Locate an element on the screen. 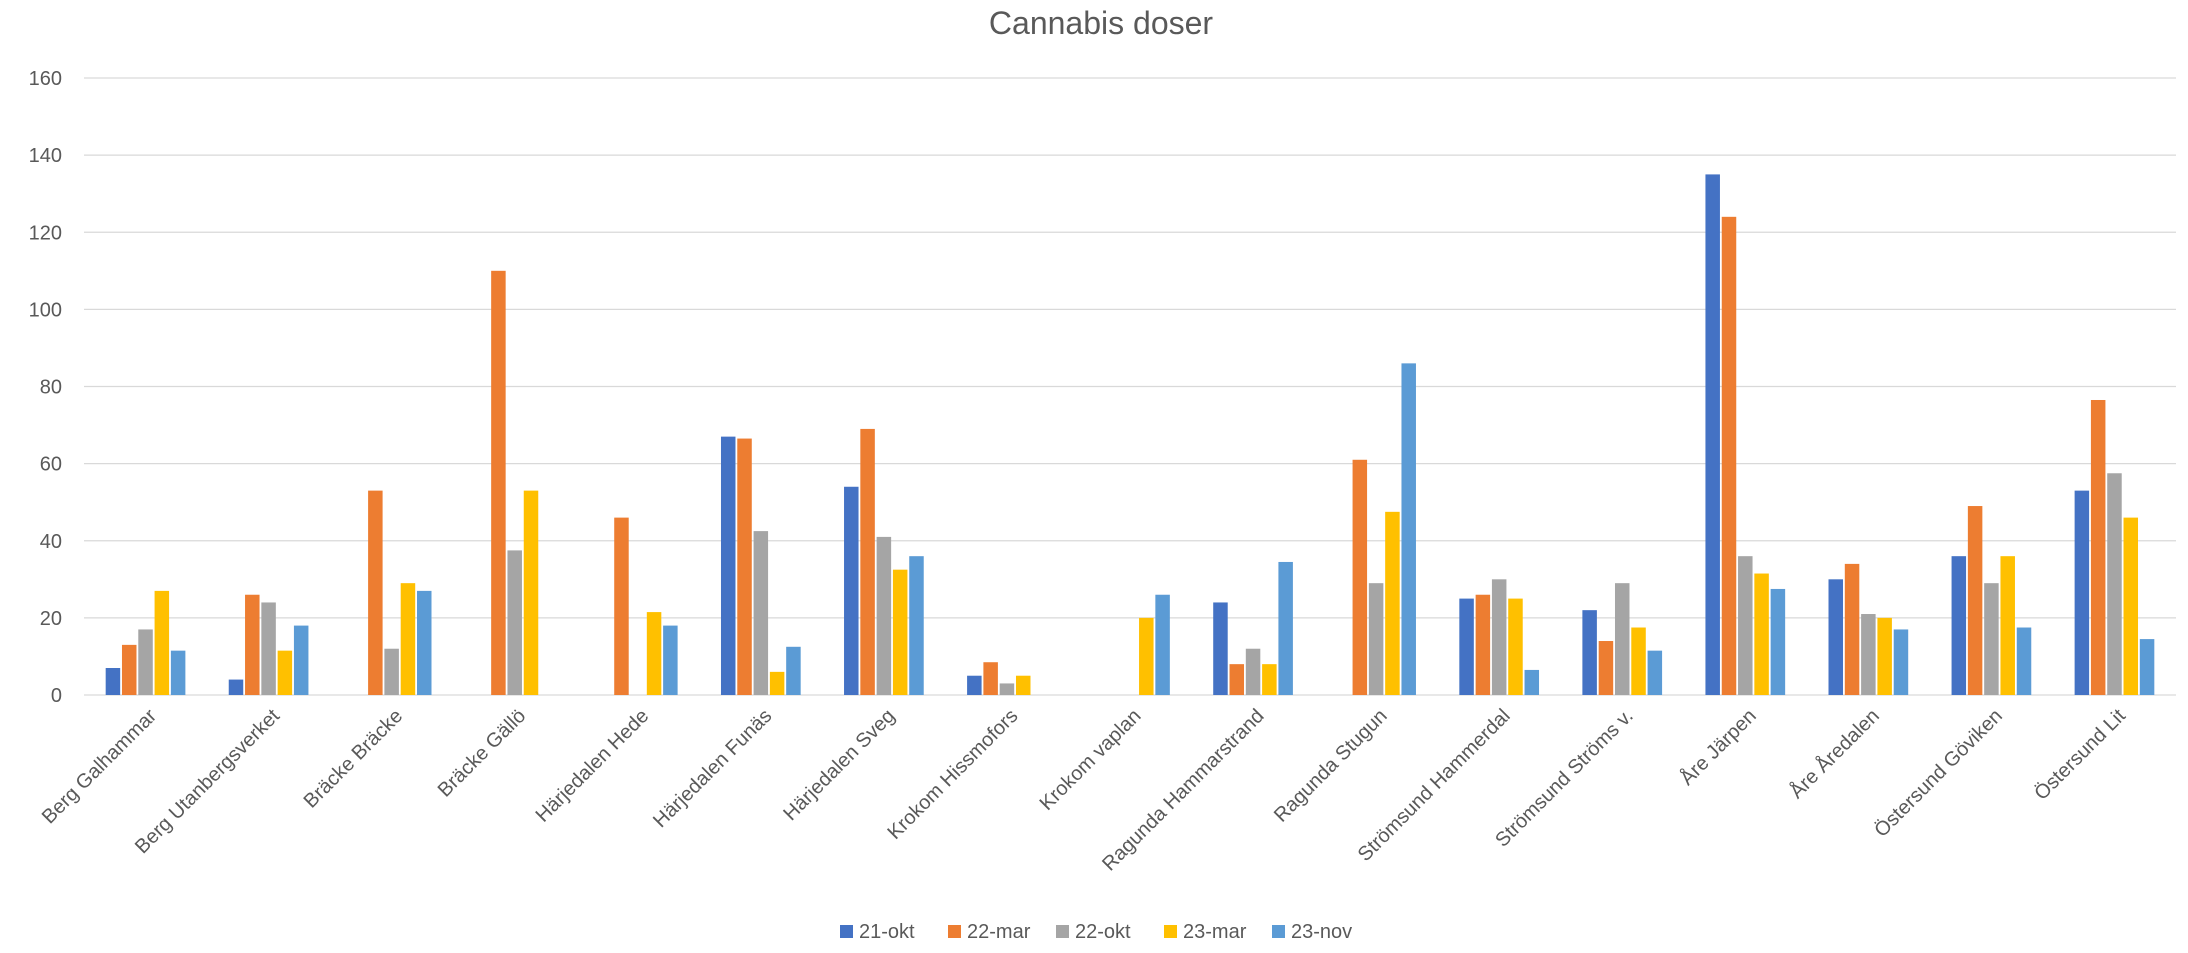  x-category-label: Ragunda Stugun is located at coordinates (1331, 766).